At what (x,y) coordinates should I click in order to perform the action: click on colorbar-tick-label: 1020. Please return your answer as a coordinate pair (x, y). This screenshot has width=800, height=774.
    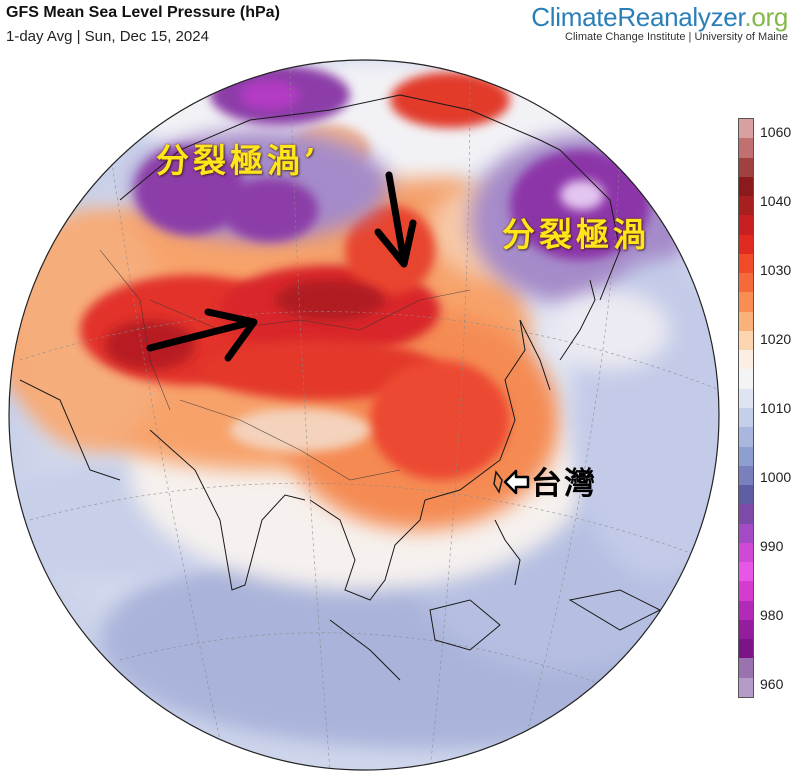
    Looking at the image, I should click on (776, 339).